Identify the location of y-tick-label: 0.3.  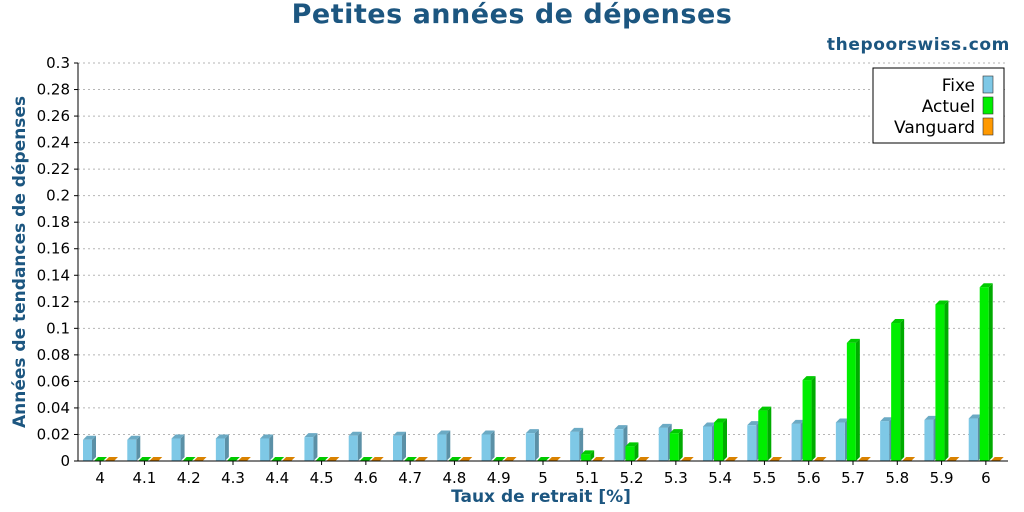
(58, 63).